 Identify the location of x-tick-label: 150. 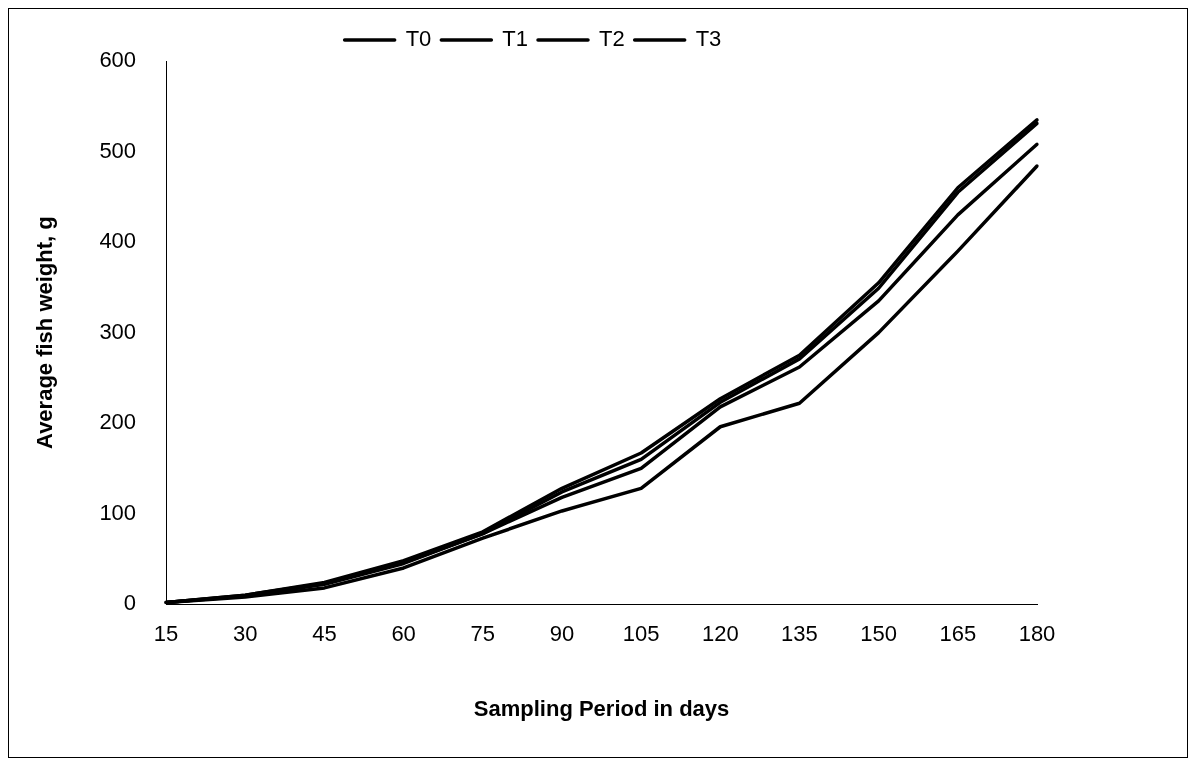
(879, 634).